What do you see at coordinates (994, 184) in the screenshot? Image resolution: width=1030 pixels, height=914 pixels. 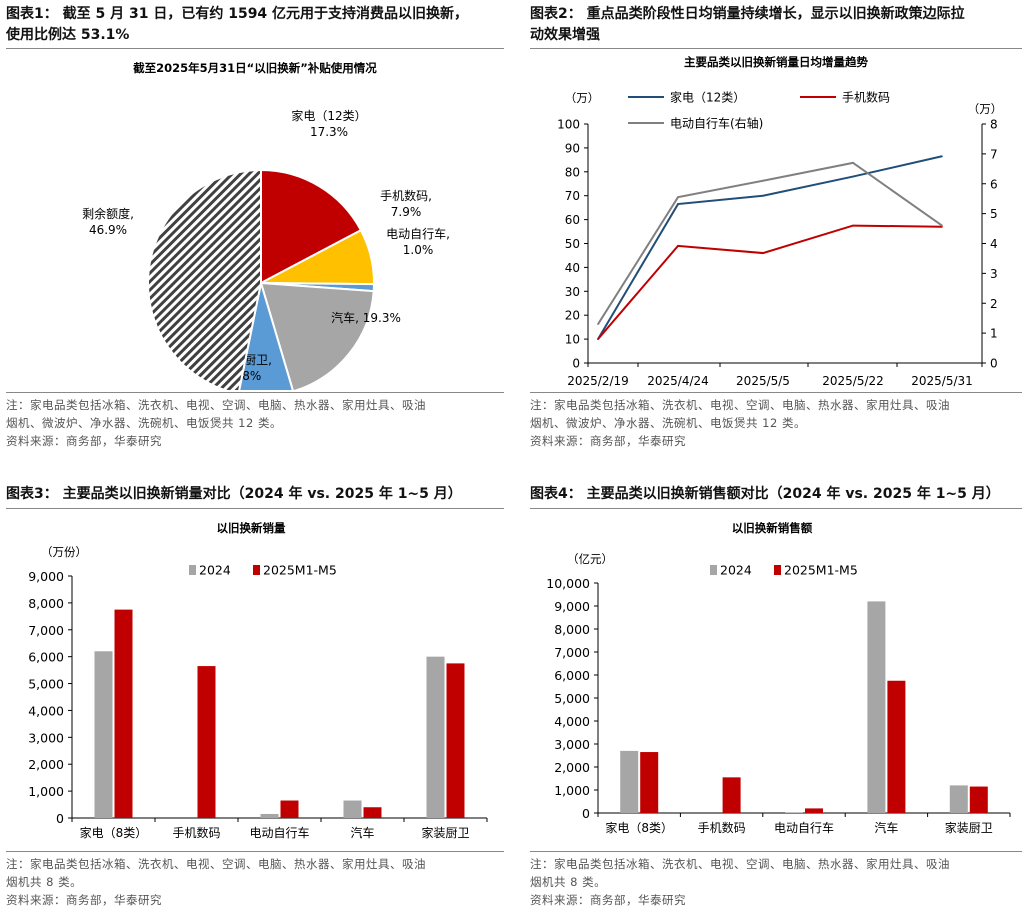 I see `line-ytick-label-right-6: 6` at bounding box center [994, 184].